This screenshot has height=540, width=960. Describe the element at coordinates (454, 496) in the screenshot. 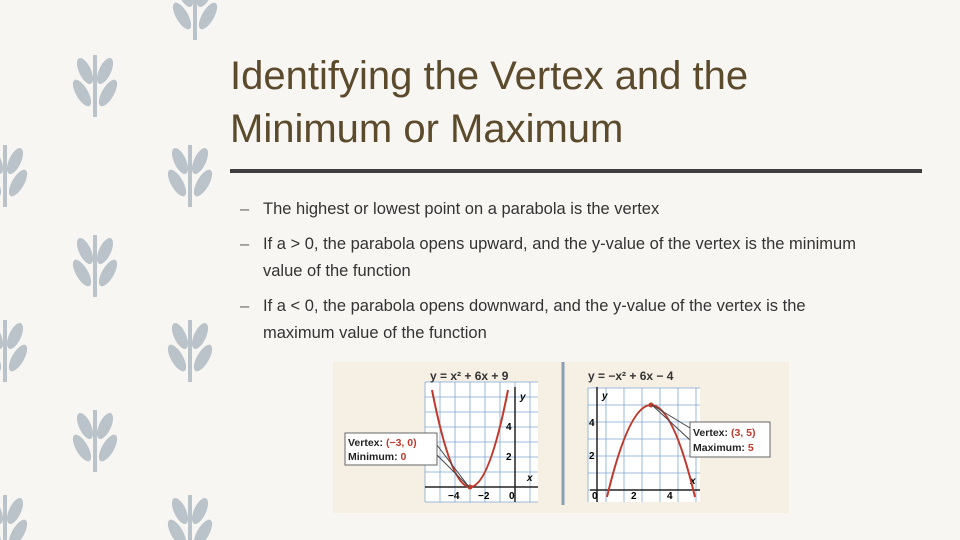

I see `tick-label: −4` at that location.